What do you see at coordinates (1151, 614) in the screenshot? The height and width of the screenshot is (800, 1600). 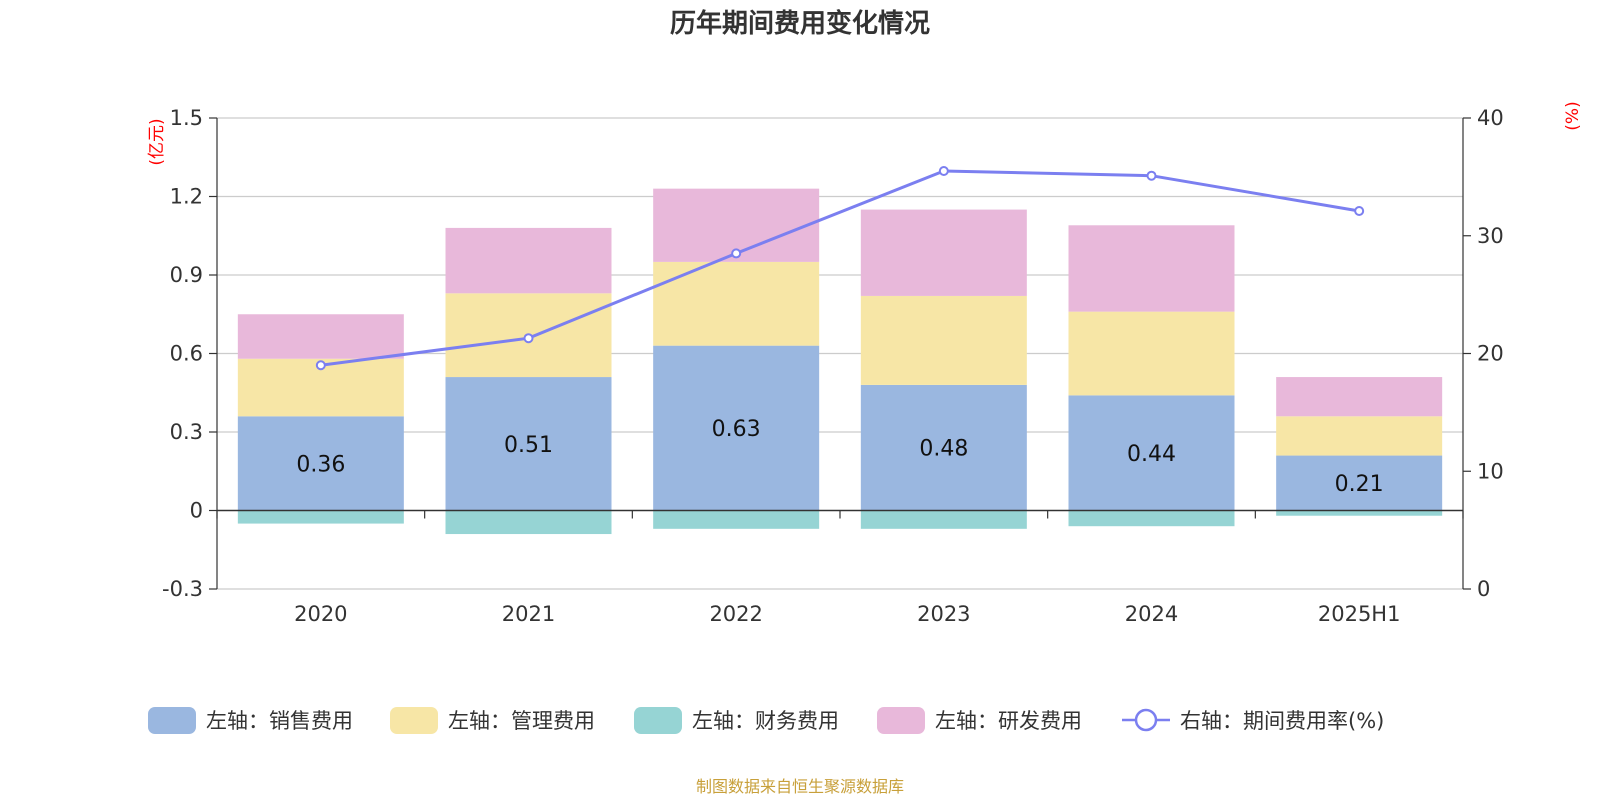 I see `x-axis-tick-label: 2024` at bounding box center [1151, 614].